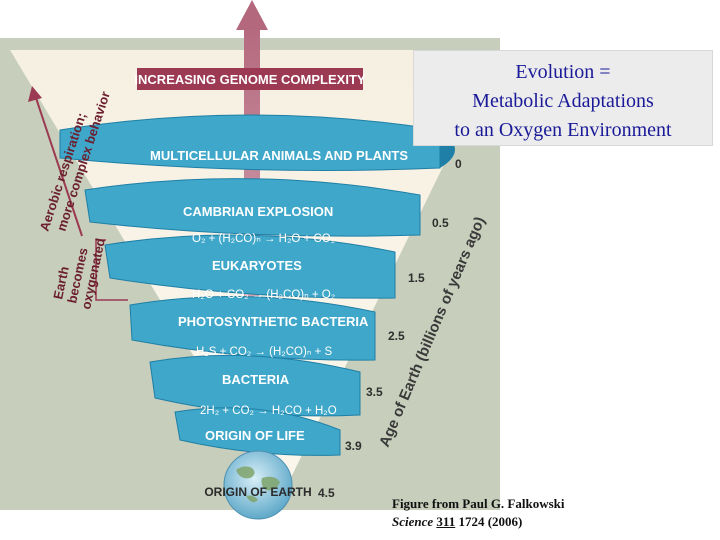 The width and height of the screenshot is (720, 540). I want to click on equation-photosynthesis-sulfur: H₂S + CO₂ → (H₂CO)ₙ + S, so click(264, 352).